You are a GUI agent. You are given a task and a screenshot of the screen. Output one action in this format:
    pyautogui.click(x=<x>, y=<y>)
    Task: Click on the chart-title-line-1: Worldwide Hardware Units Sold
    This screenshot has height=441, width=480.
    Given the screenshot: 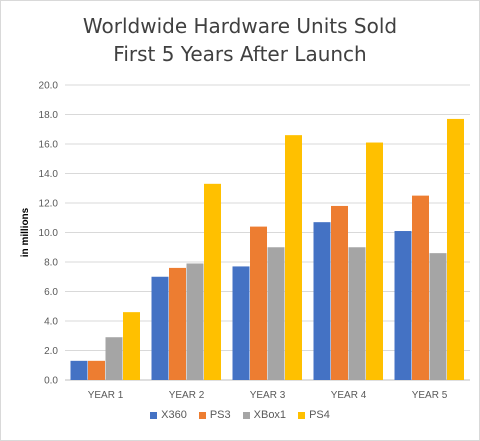 What is the action you would take?
    pyautogui.click(x=240, y=26)
    